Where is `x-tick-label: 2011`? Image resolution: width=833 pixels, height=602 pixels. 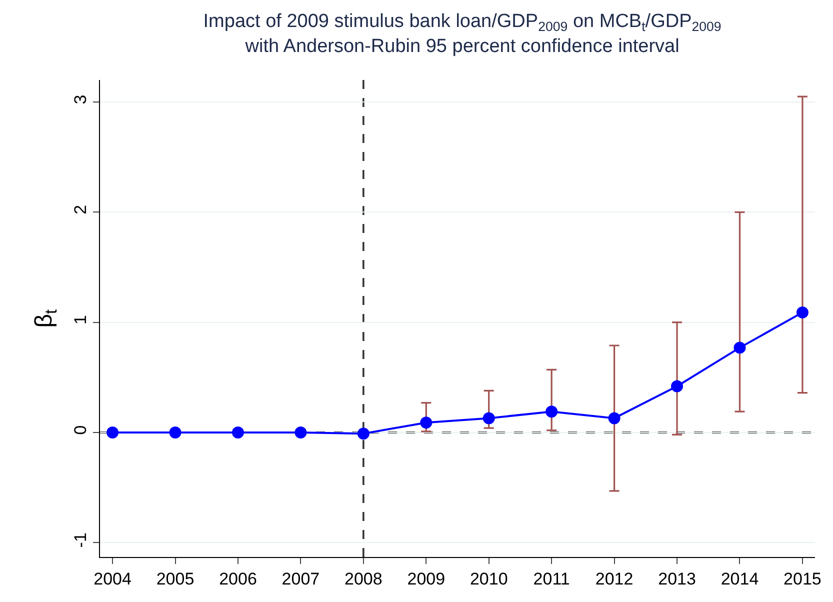
x-tick-label: 2011 is located at coordinates (551, 578).